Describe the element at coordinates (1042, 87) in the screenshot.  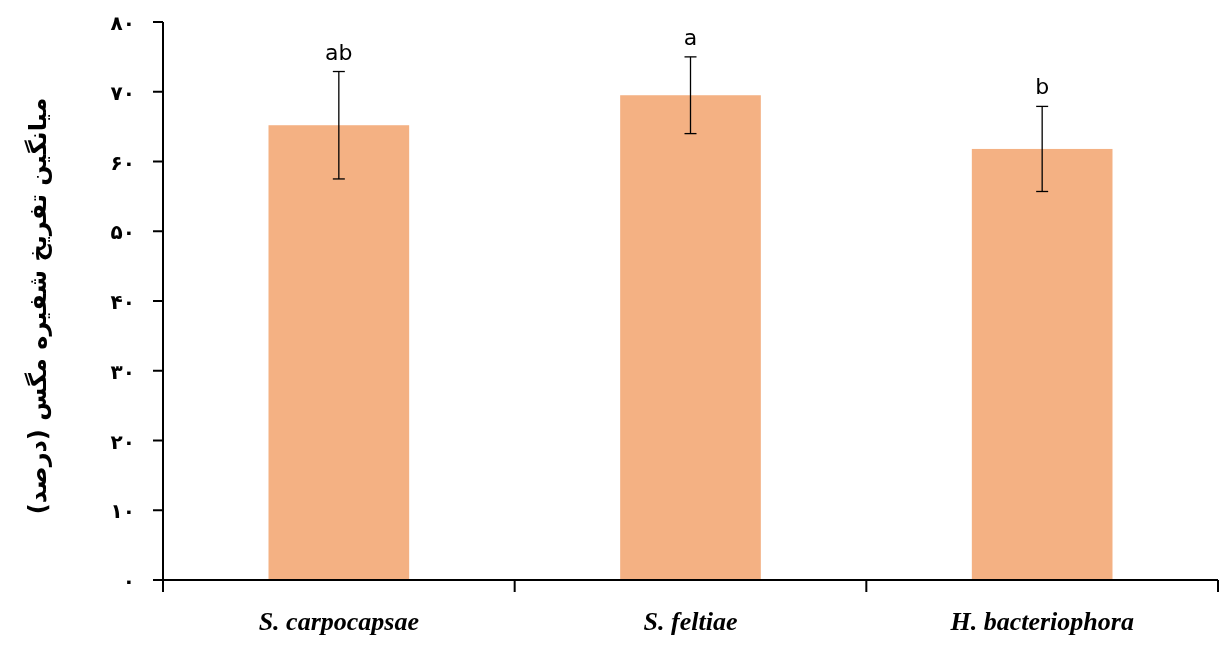
I see `annotation: b` at that location.